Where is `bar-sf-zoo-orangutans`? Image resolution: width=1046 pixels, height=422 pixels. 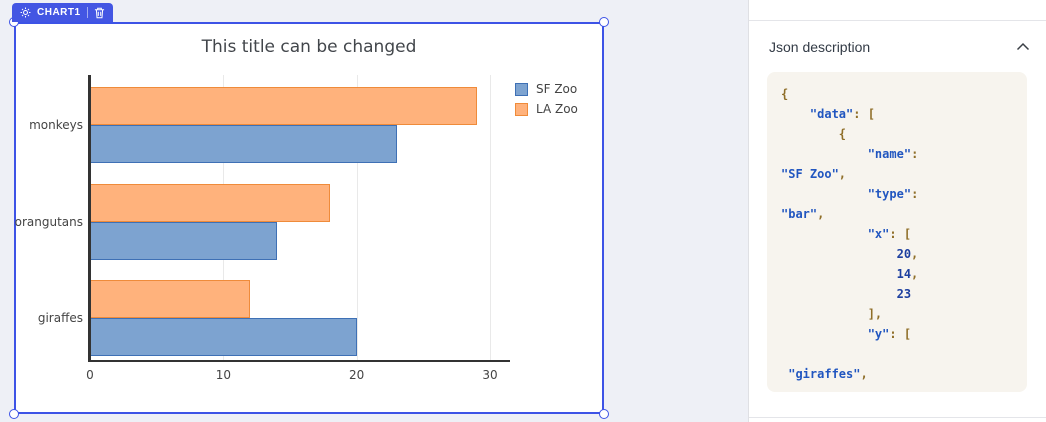
bar-sf-zoo-orangutans is located at coordinates (183, 240).